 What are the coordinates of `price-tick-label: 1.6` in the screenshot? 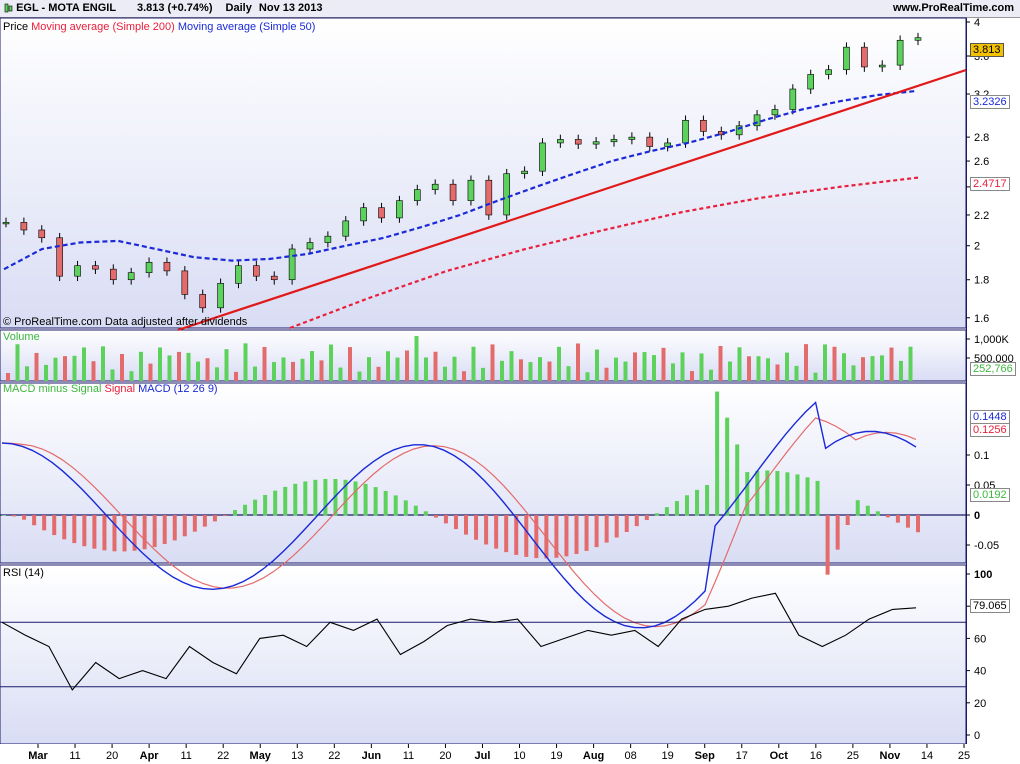 It's located at (981, 319).